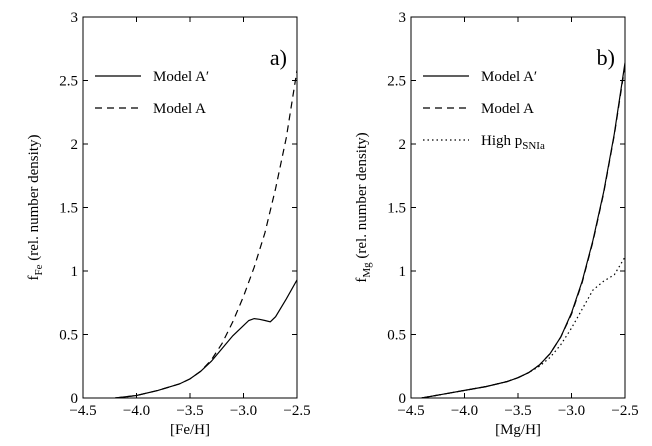  What do you see at coordinates (606, 57) in the screenshot?
I see `panel-label: b)` at bounding box center [606, 57].